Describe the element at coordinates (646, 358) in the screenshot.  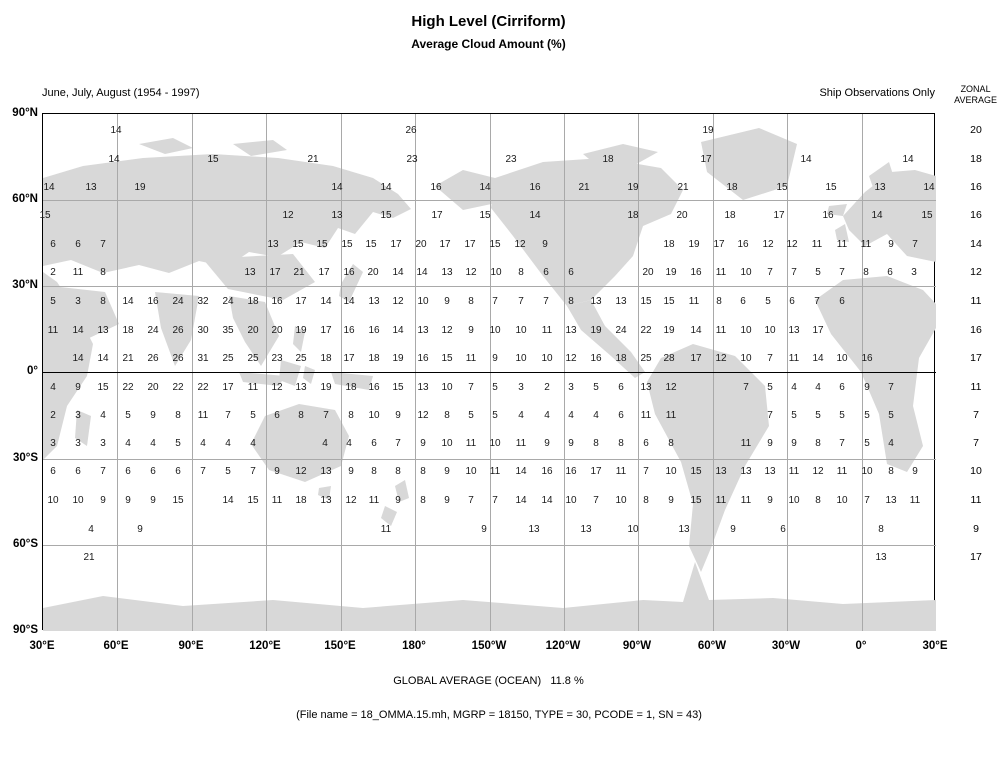
I see `grid-value: 25` at that location.